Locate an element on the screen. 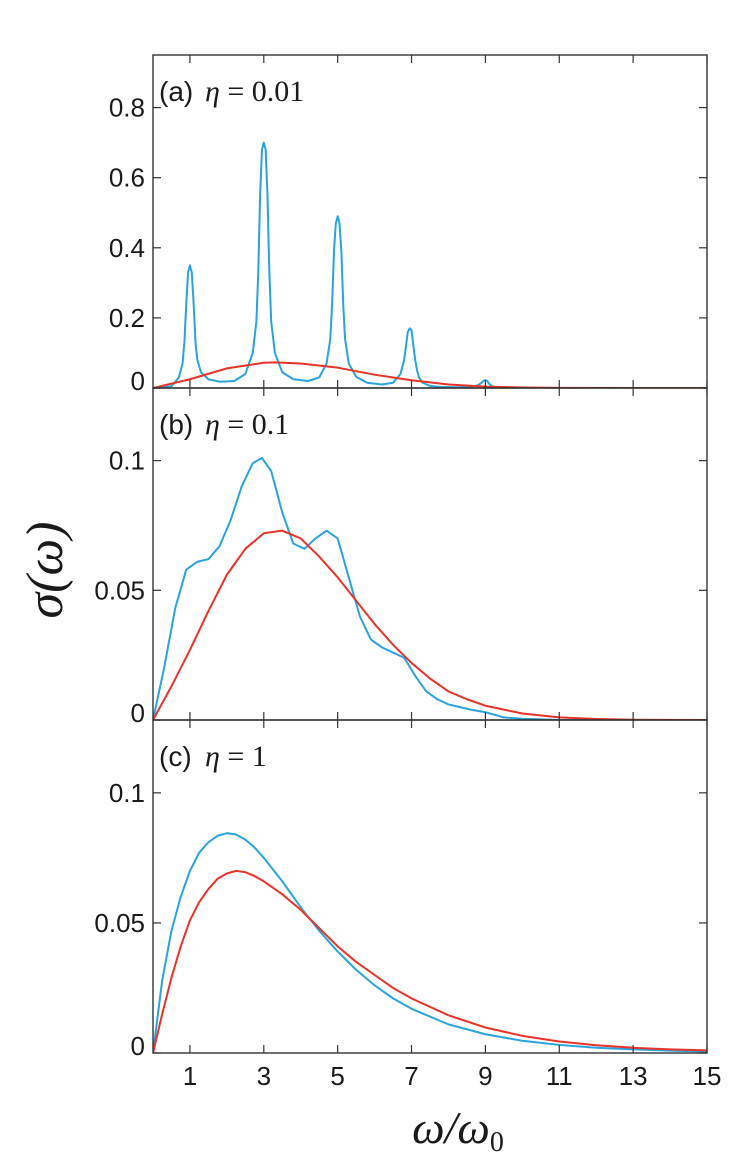 This screenshot has width=748, height=1168. x-tick-label: 7 is located at coordinates (411, 1076).